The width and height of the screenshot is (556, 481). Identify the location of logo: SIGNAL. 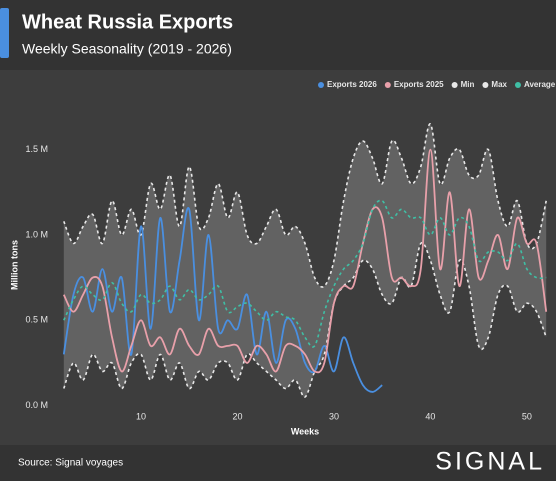
(490, 462).